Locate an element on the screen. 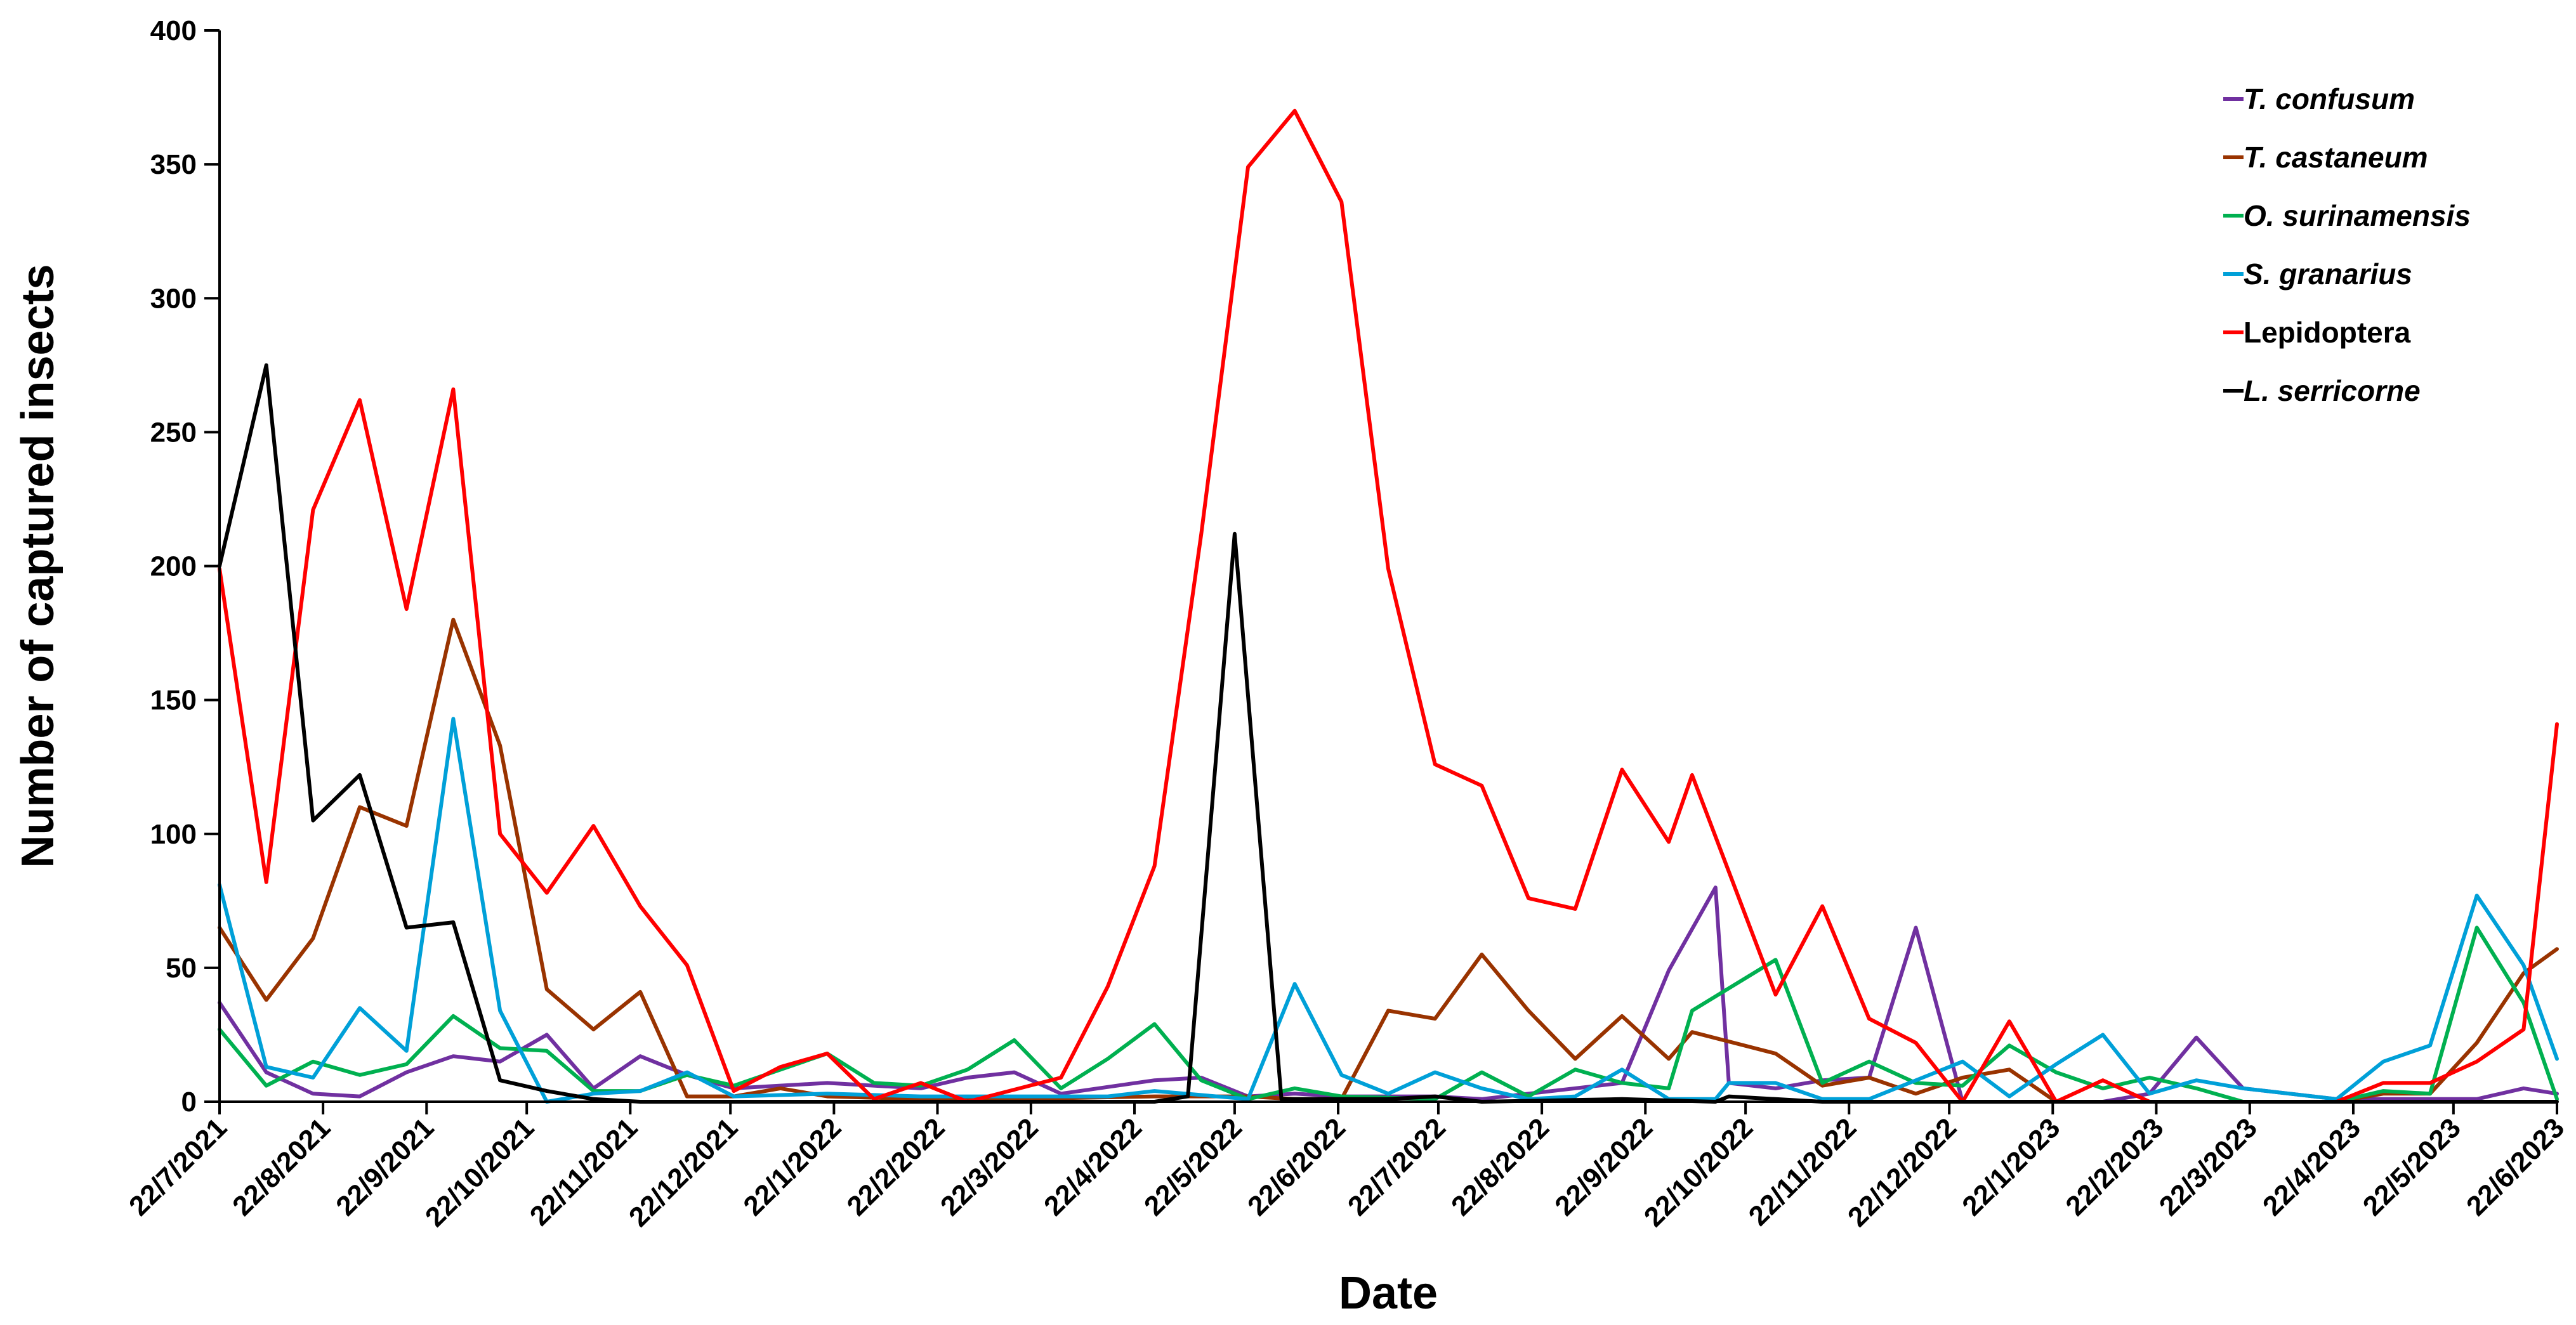 This screenshot has width=2576, height=1325. legend-label-l-serricorne: L. serricorne is located at coordinates (2332, 391).